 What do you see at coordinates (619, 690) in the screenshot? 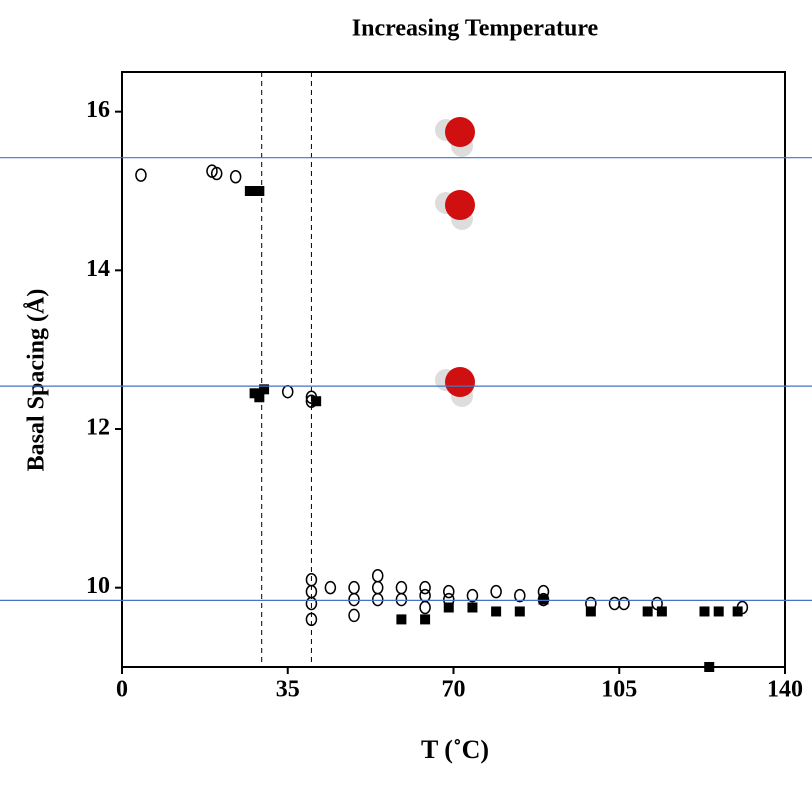
I see `x-tick-label: 105` at bounding box center [619, 690].